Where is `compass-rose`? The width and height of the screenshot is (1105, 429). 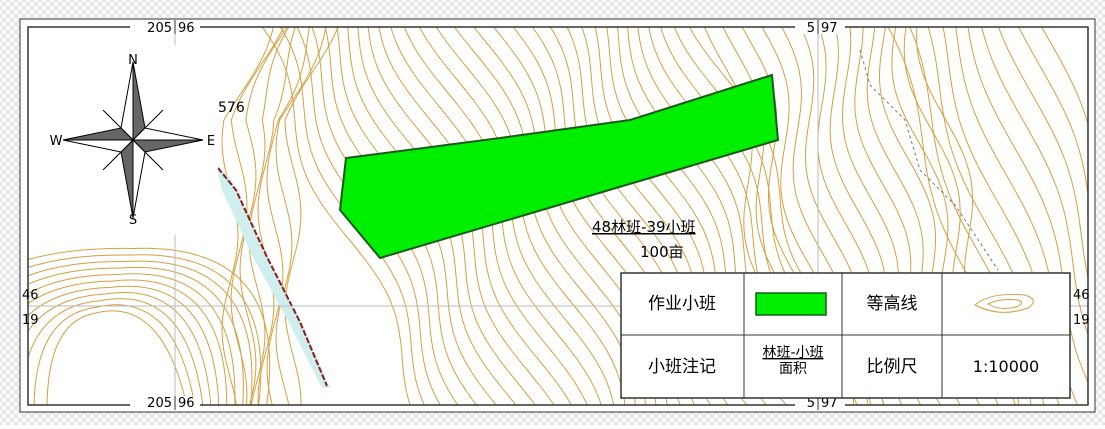 compass-rose is located at coordinates (133, 140).